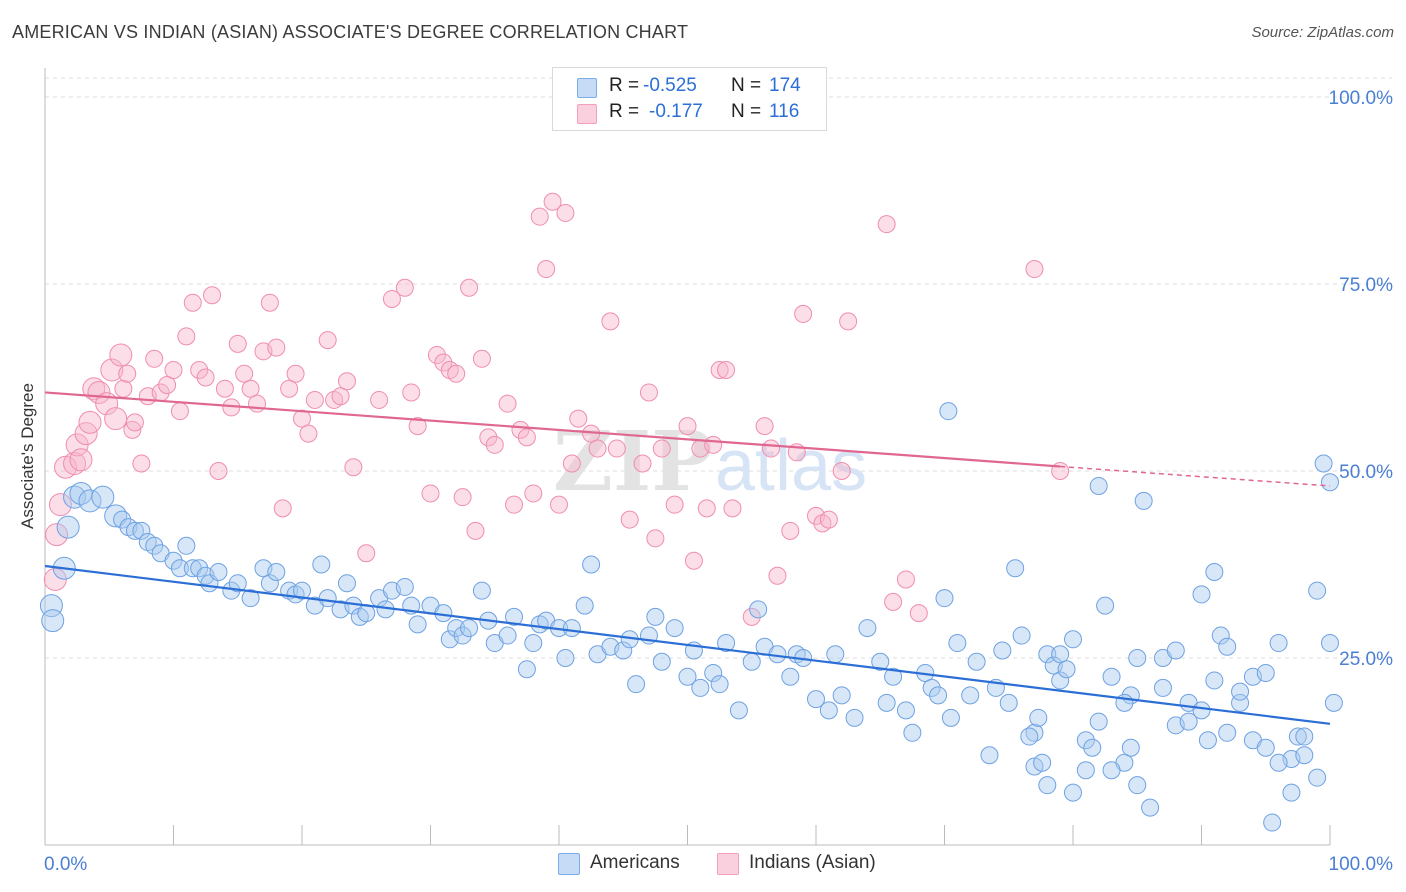  I want to click on legend-r-value: -0.177, so click(676, 111).